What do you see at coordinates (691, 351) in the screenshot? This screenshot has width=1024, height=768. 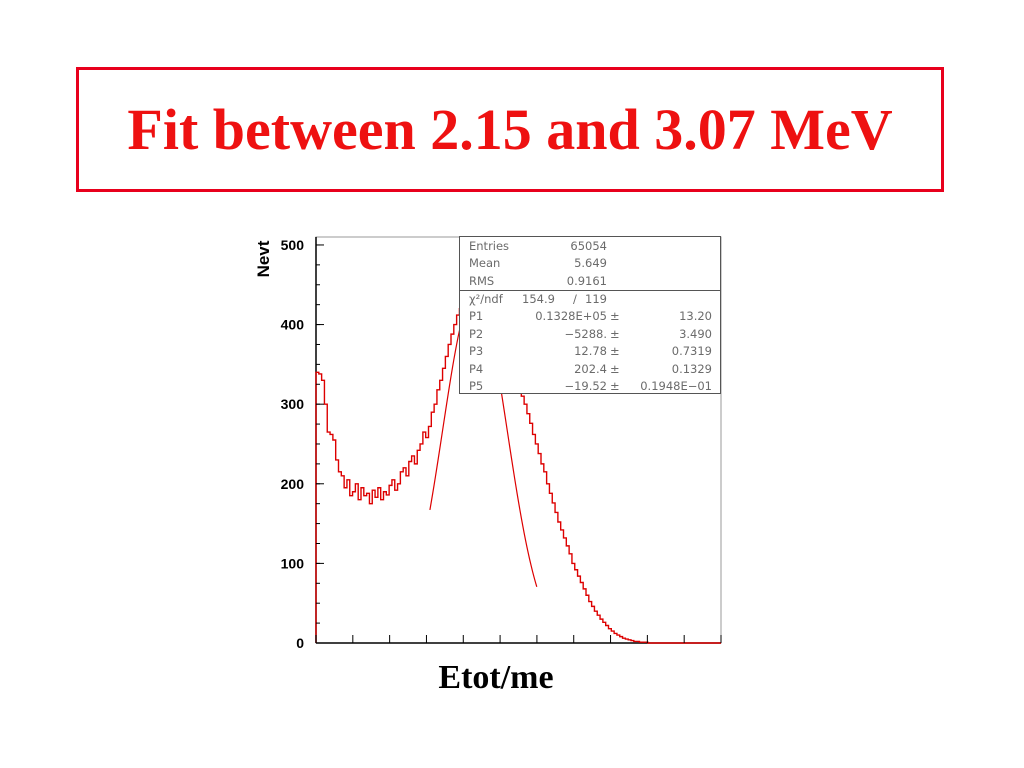 I see `param-error: 0.7319` at bounding box center [691, 351].